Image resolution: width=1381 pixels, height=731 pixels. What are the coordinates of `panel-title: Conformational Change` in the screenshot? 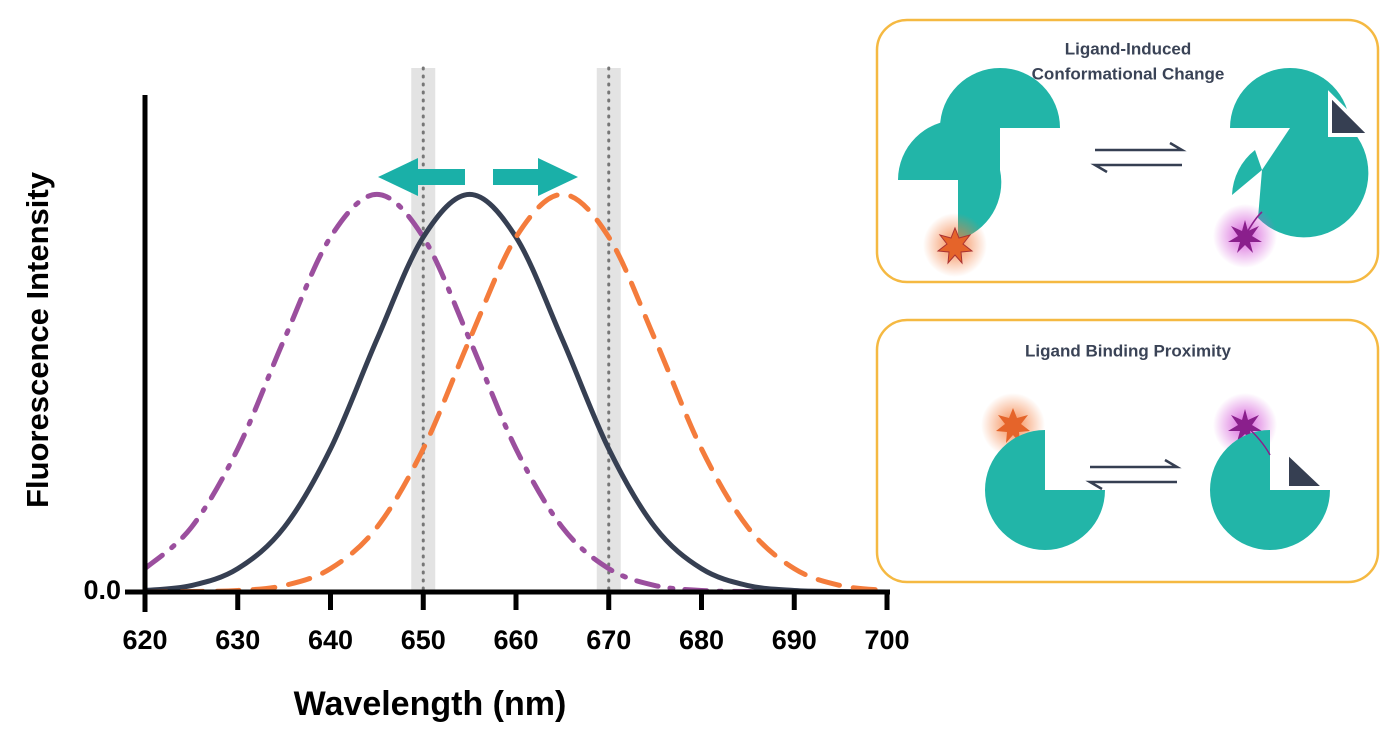 It's located at (1128, 73).